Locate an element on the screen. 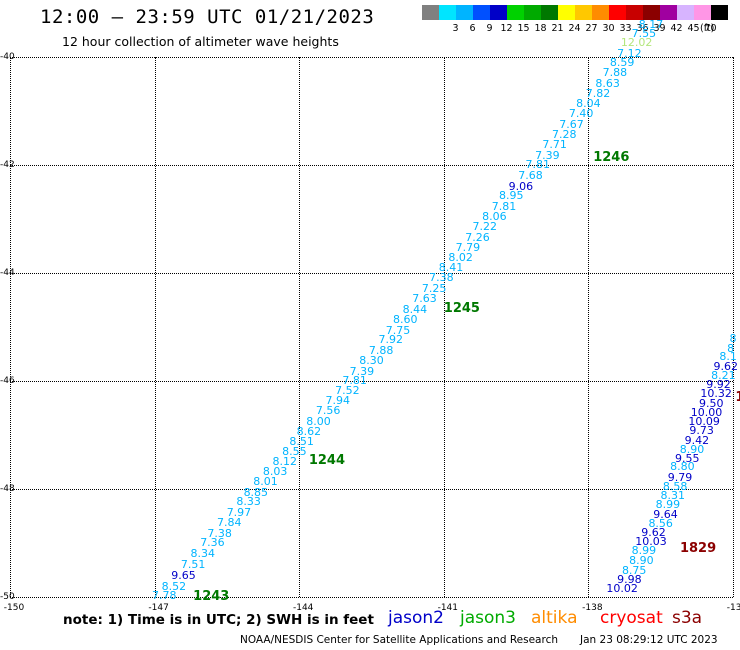 This screenshot has width=740, height=650. wave-height-value: 10.09 is located at coordinates (704, 421).